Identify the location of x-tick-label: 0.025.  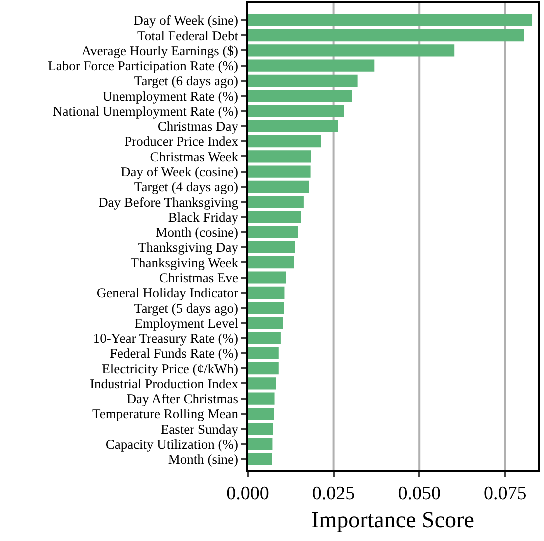
(334, 494).